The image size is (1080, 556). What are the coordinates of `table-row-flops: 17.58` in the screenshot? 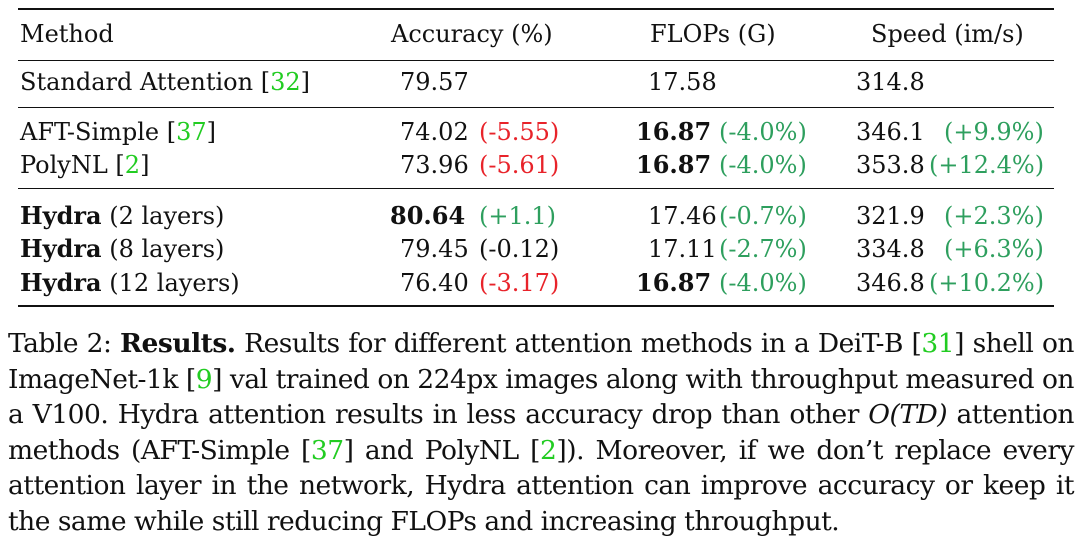 It's located at (682, 82).